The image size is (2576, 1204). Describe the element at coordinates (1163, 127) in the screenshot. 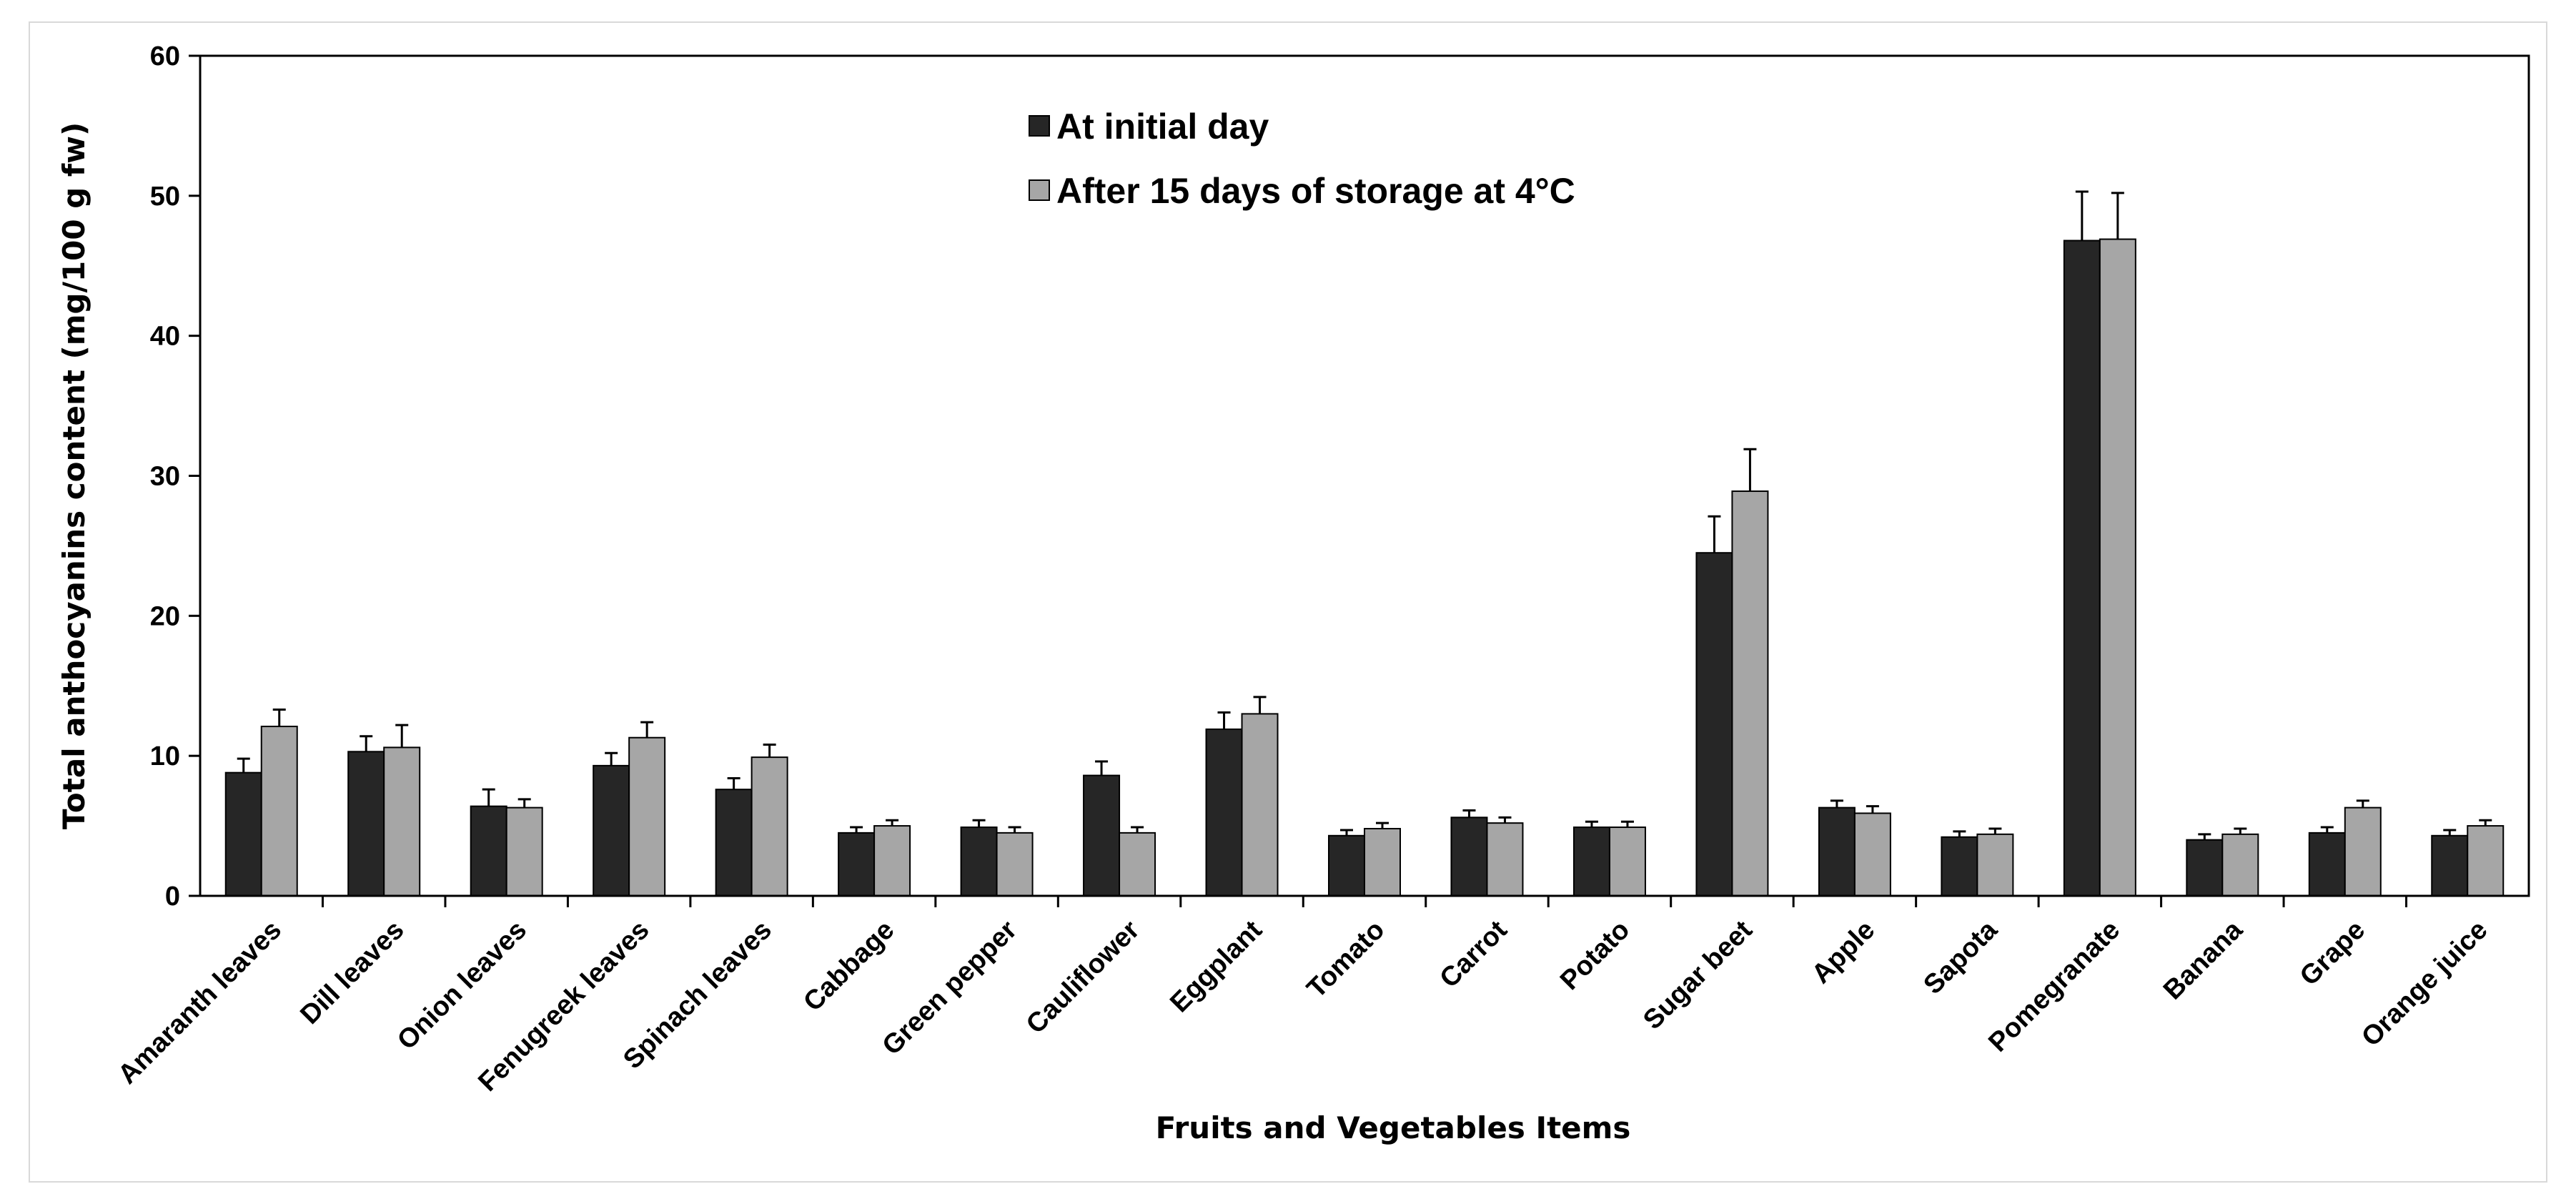

I see `legend-label-initial-day: At initial day` at that location.